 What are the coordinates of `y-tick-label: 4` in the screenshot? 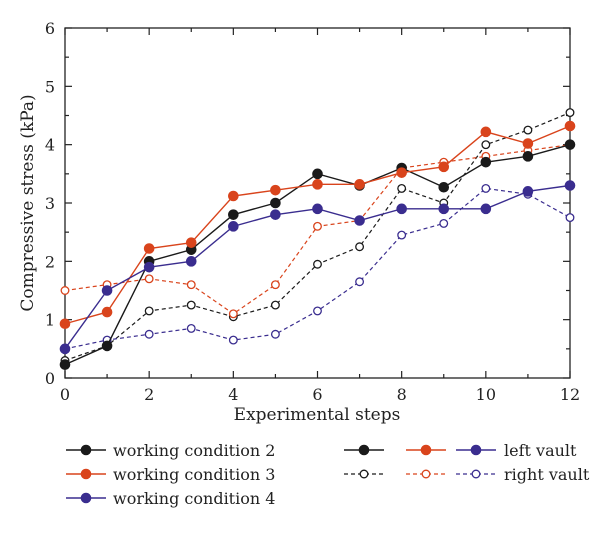 It's located at (50, 145).